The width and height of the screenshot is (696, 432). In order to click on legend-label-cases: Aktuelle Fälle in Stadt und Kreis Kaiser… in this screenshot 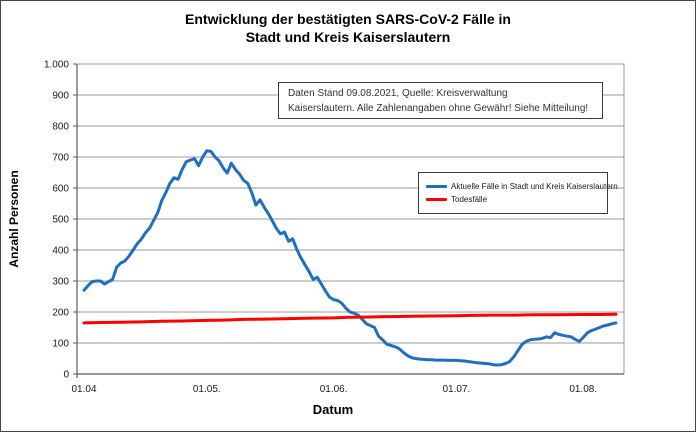, I will do `click(534, 186)`.